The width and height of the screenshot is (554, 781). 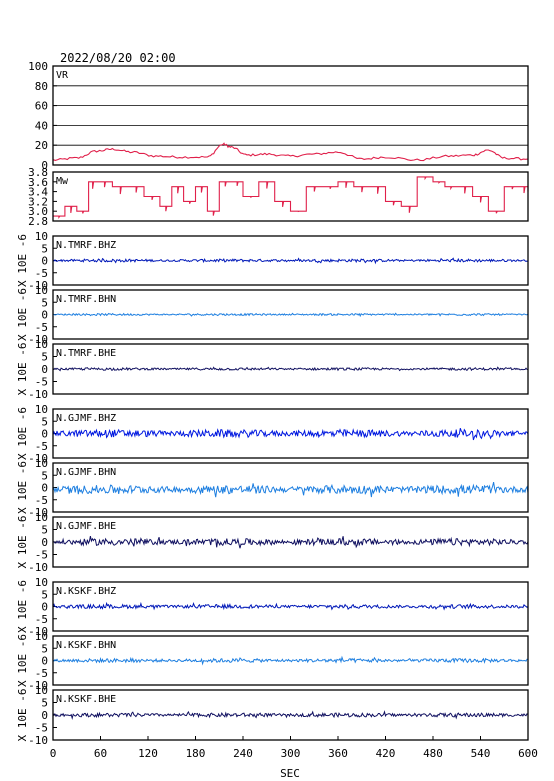 What do you see at coordinates (290, 152) in the screenshot?
I see `series-vr` at bounding box center [290, 152].